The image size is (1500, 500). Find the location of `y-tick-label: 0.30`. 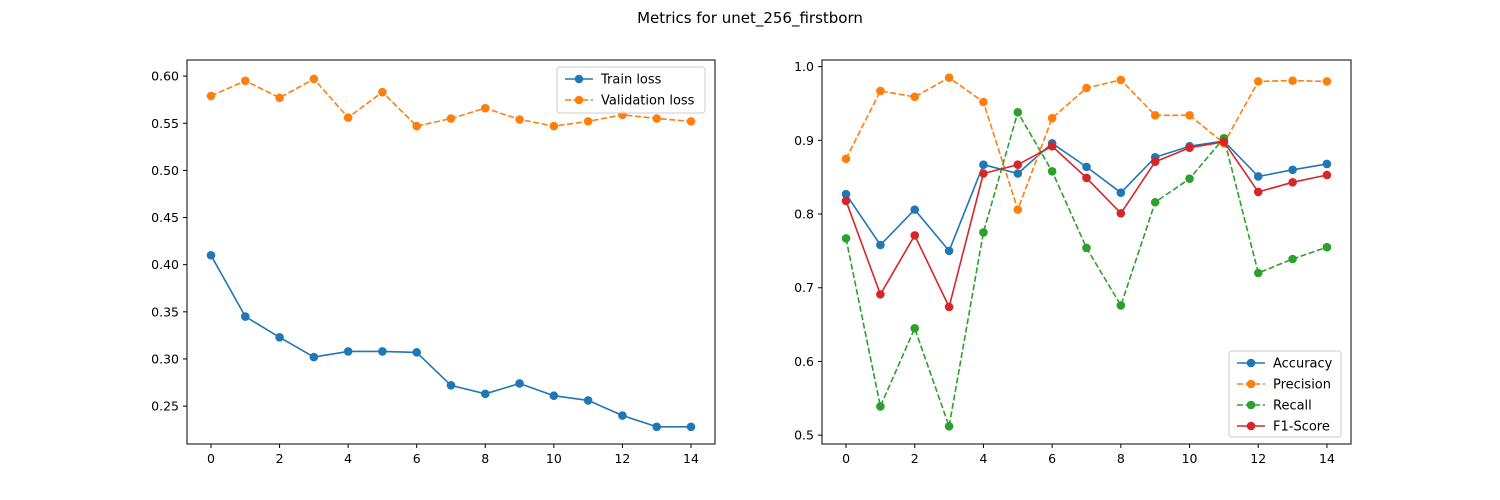

y-tick-label: 0.30 is located at coordinates (165, 358).